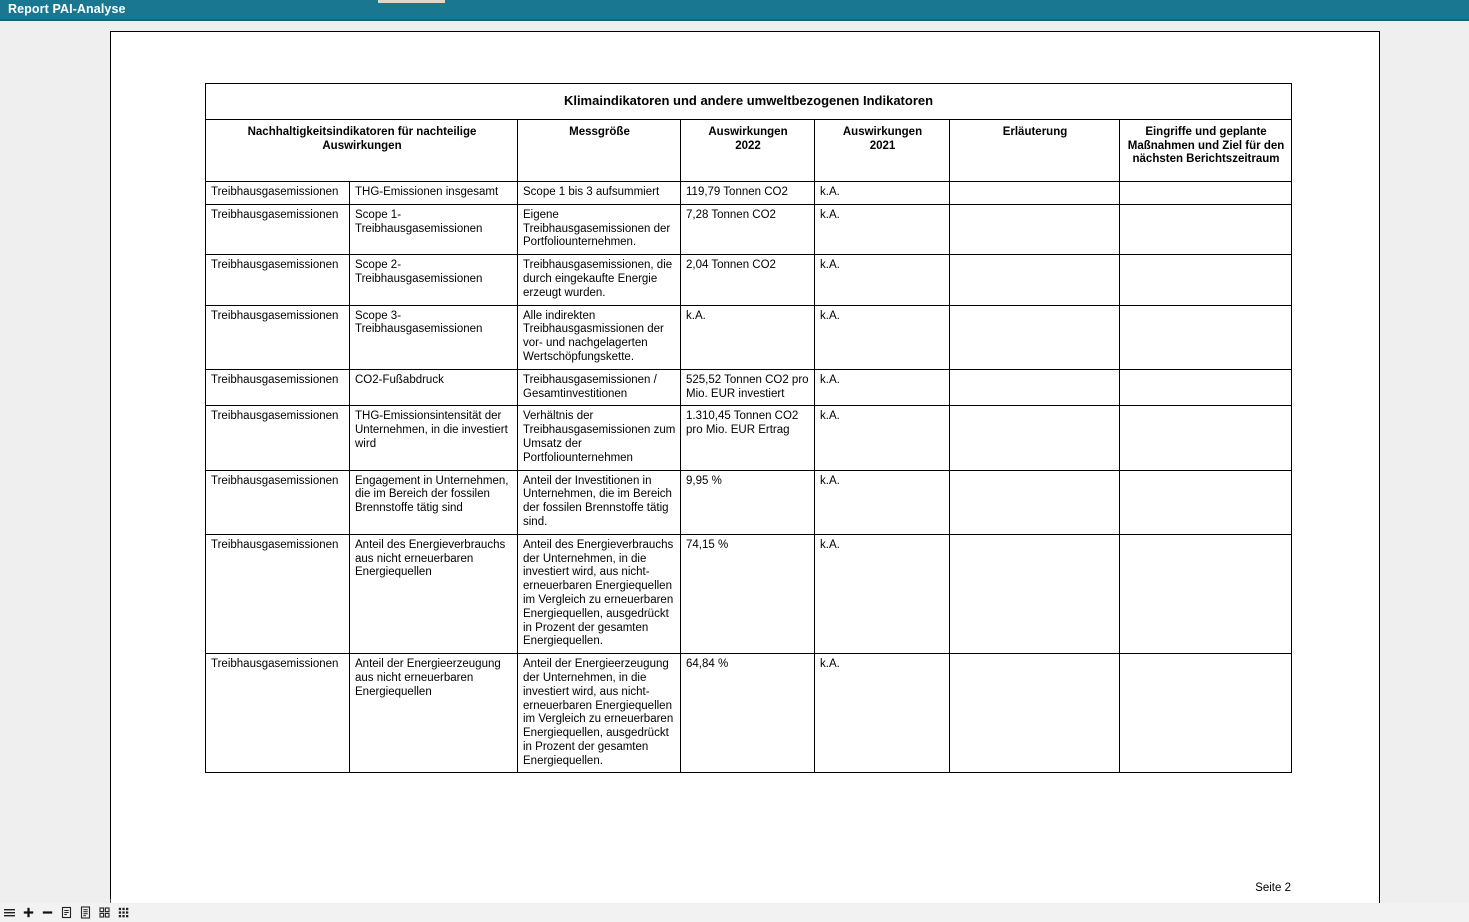 Image resolution: width=1469 pixels, height=922 pixels. I want to click on page-number-footer: Seite 2, so click(1273, 888).